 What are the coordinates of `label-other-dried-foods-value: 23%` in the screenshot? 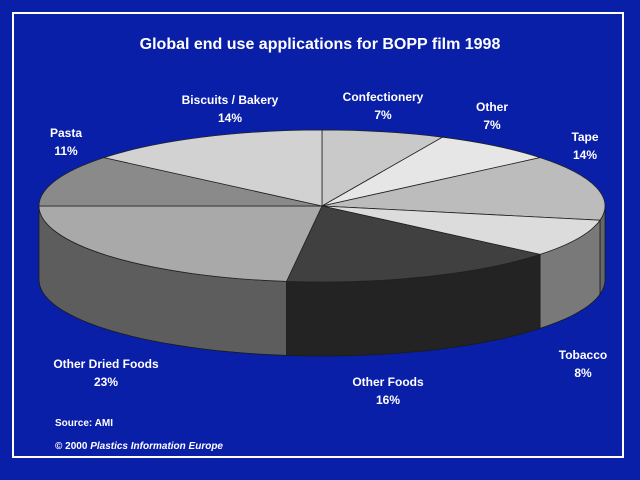 It's located at (106, 382).